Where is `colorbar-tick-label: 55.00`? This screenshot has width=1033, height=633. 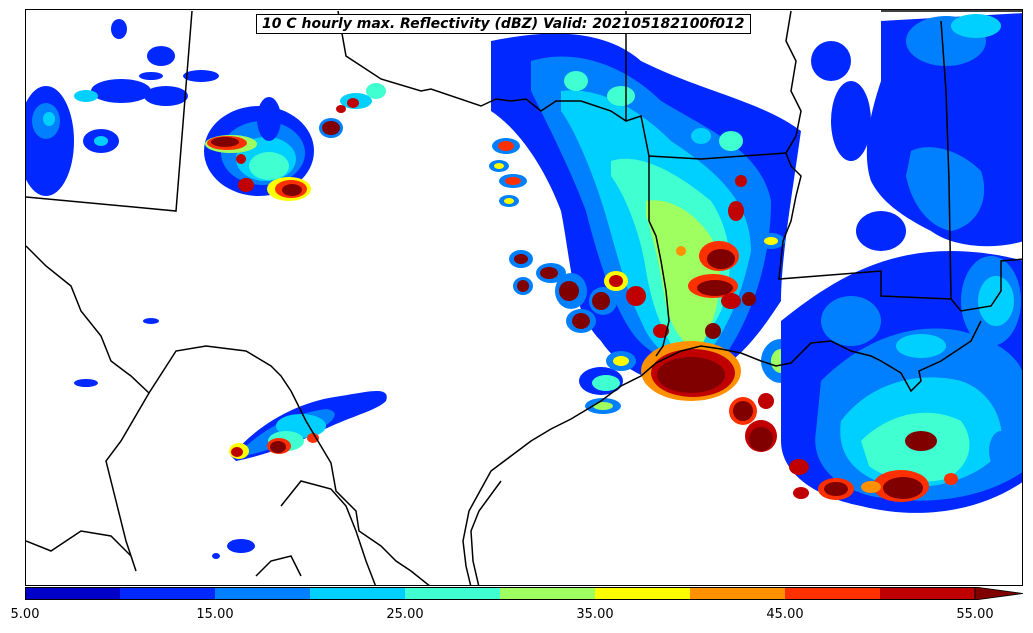 colorbar-tick-label: 55.00 is located at coordinates (975, 614).